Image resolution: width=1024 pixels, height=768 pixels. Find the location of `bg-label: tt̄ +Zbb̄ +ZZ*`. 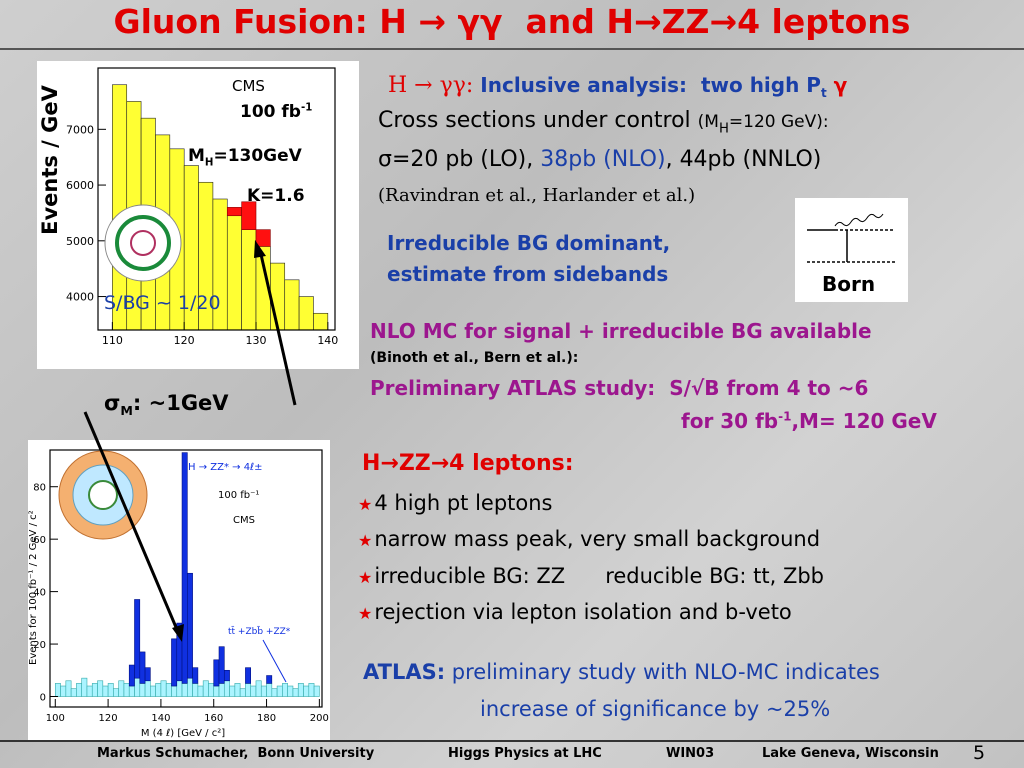

bg-label: tt̄ +Zbb̄ +ZZ* is located at coordinates (259, 631).